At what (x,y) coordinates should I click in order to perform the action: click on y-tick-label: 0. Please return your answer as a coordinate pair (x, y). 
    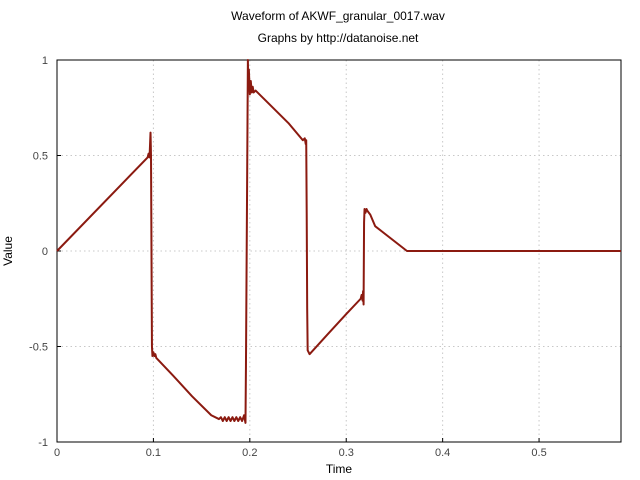
    Looking at the image, I should click on (45, 252).